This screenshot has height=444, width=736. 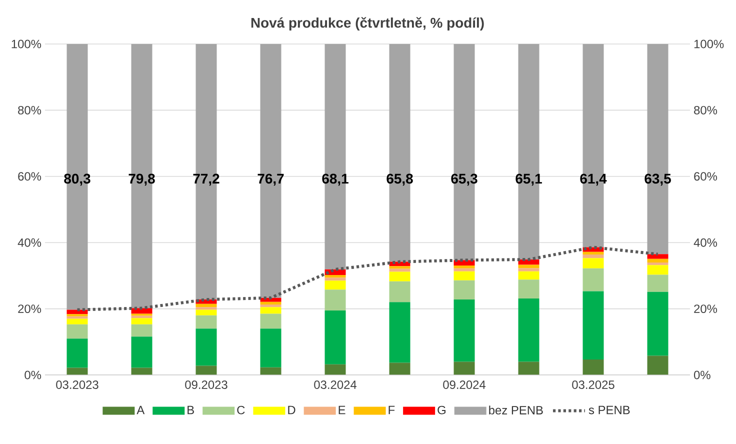 I want to click on y2-tick-label: 20%, so click(x=706, y=309).